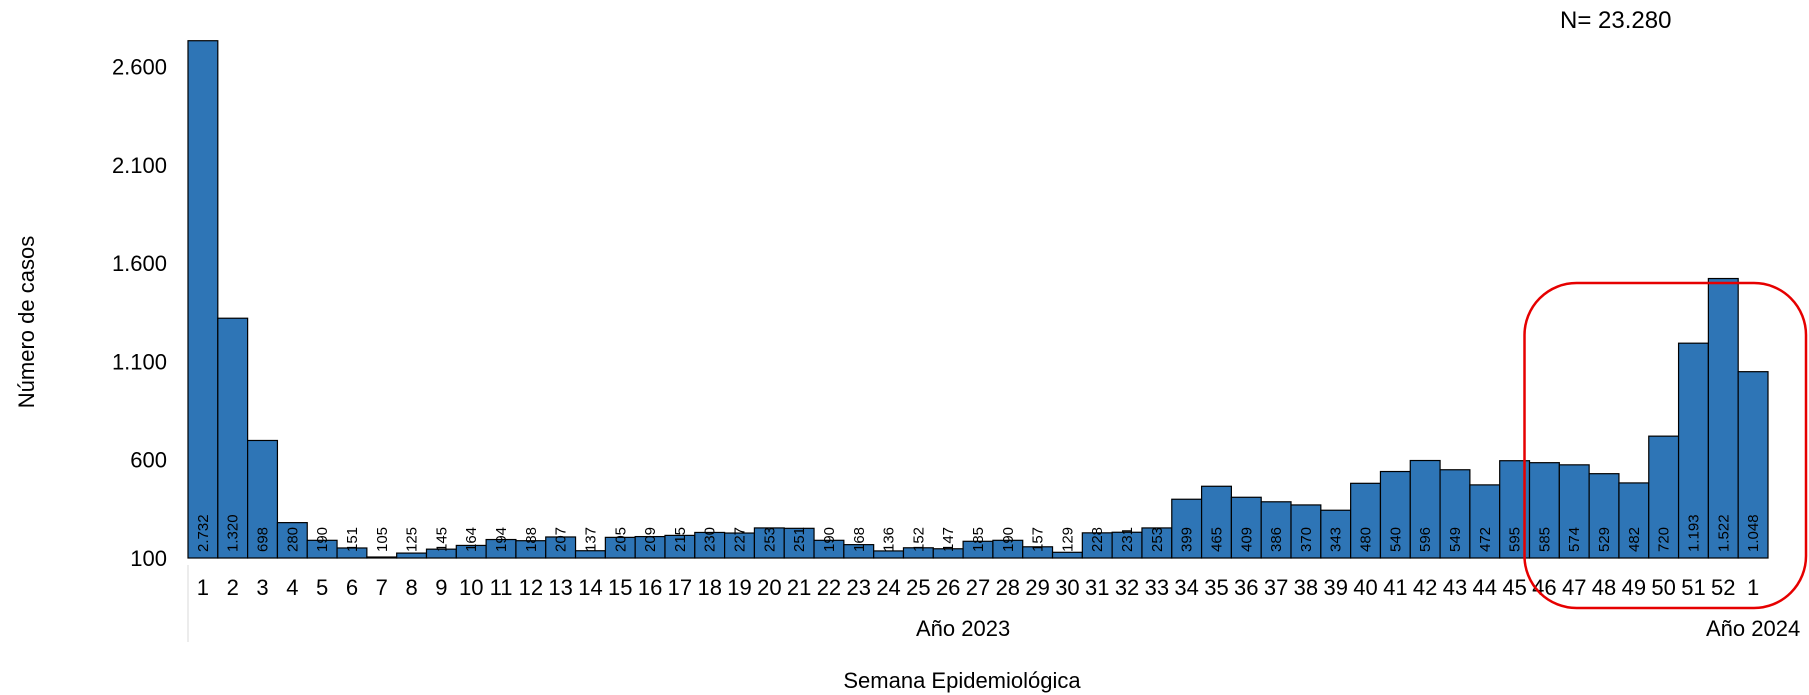 The width and height of the screenshot is (1809, 695). I want to click on x-axis-title: Semana Epidemiológica, so click(962, 680).